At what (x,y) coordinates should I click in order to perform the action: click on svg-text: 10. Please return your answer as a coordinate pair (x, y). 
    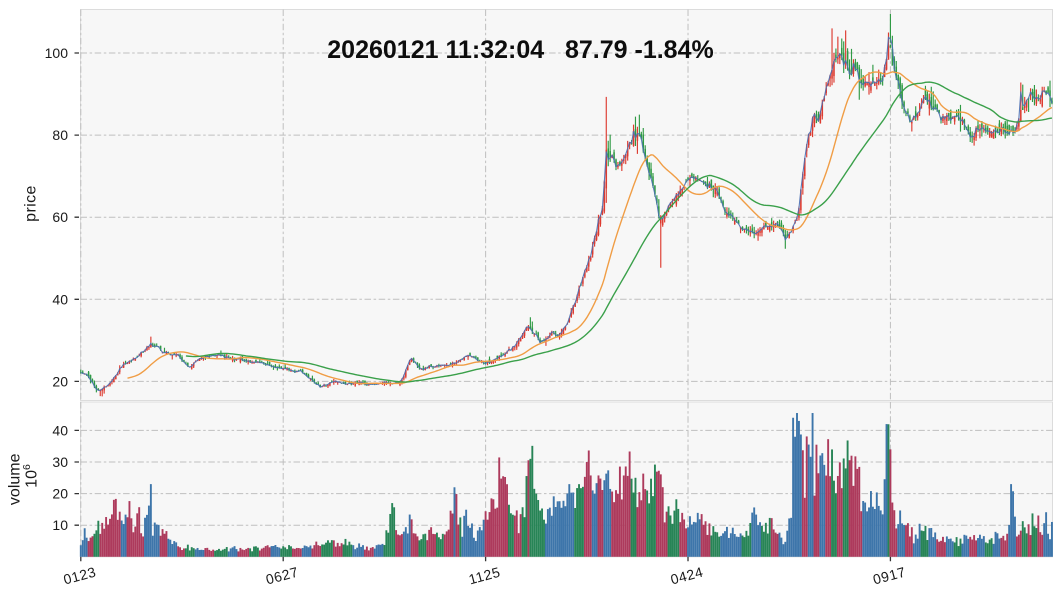
    Looking at the image, I should click on (60, 525).